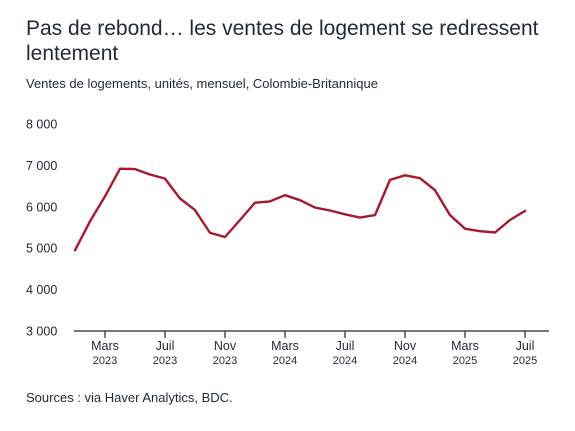  Describe the element at coordinates (41, 125) in the screenshot. I see `y-tick-label: 8 000` at that location.